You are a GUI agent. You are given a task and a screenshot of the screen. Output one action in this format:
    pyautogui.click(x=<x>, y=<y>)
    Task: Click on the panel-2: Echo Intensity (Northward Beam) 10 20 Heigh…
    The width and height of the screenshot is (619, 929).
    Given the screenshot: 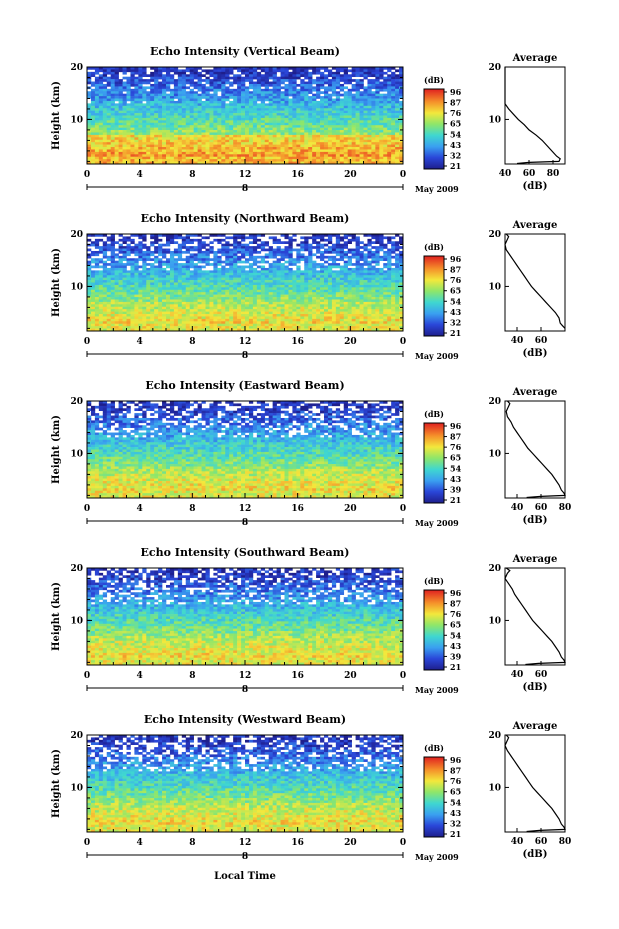 What is the action you would take?
    pyautogui.click(x=308, y=286)
    